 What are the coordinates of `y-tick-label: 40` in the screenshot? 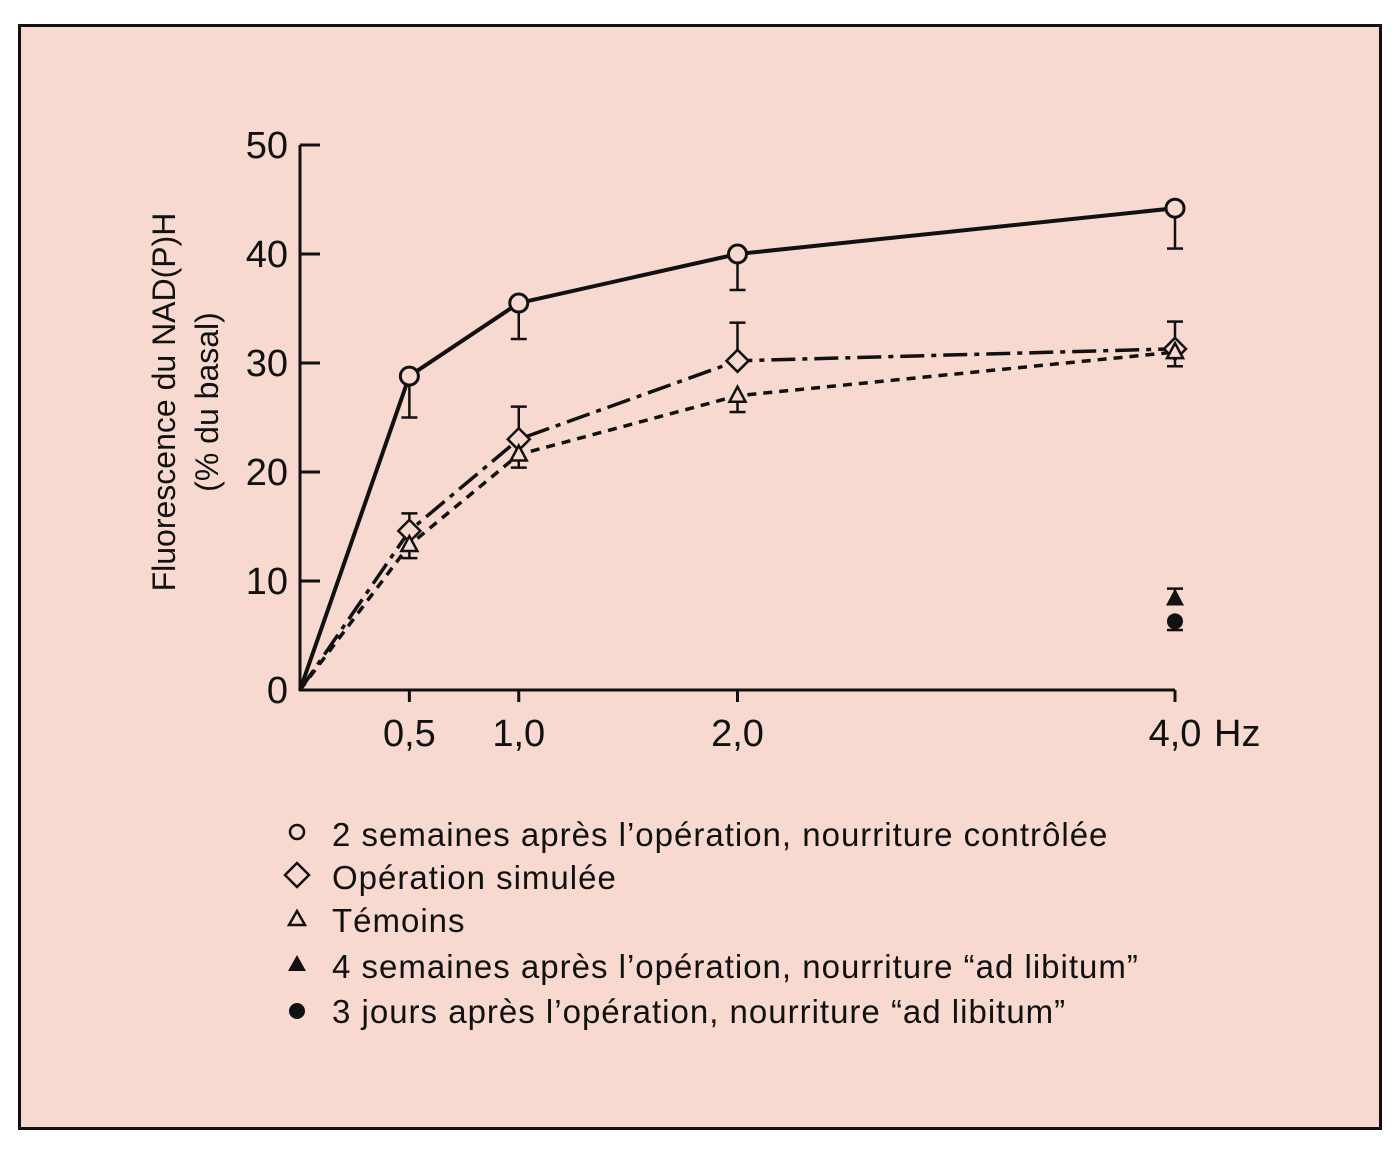 It's located at (267, 255).